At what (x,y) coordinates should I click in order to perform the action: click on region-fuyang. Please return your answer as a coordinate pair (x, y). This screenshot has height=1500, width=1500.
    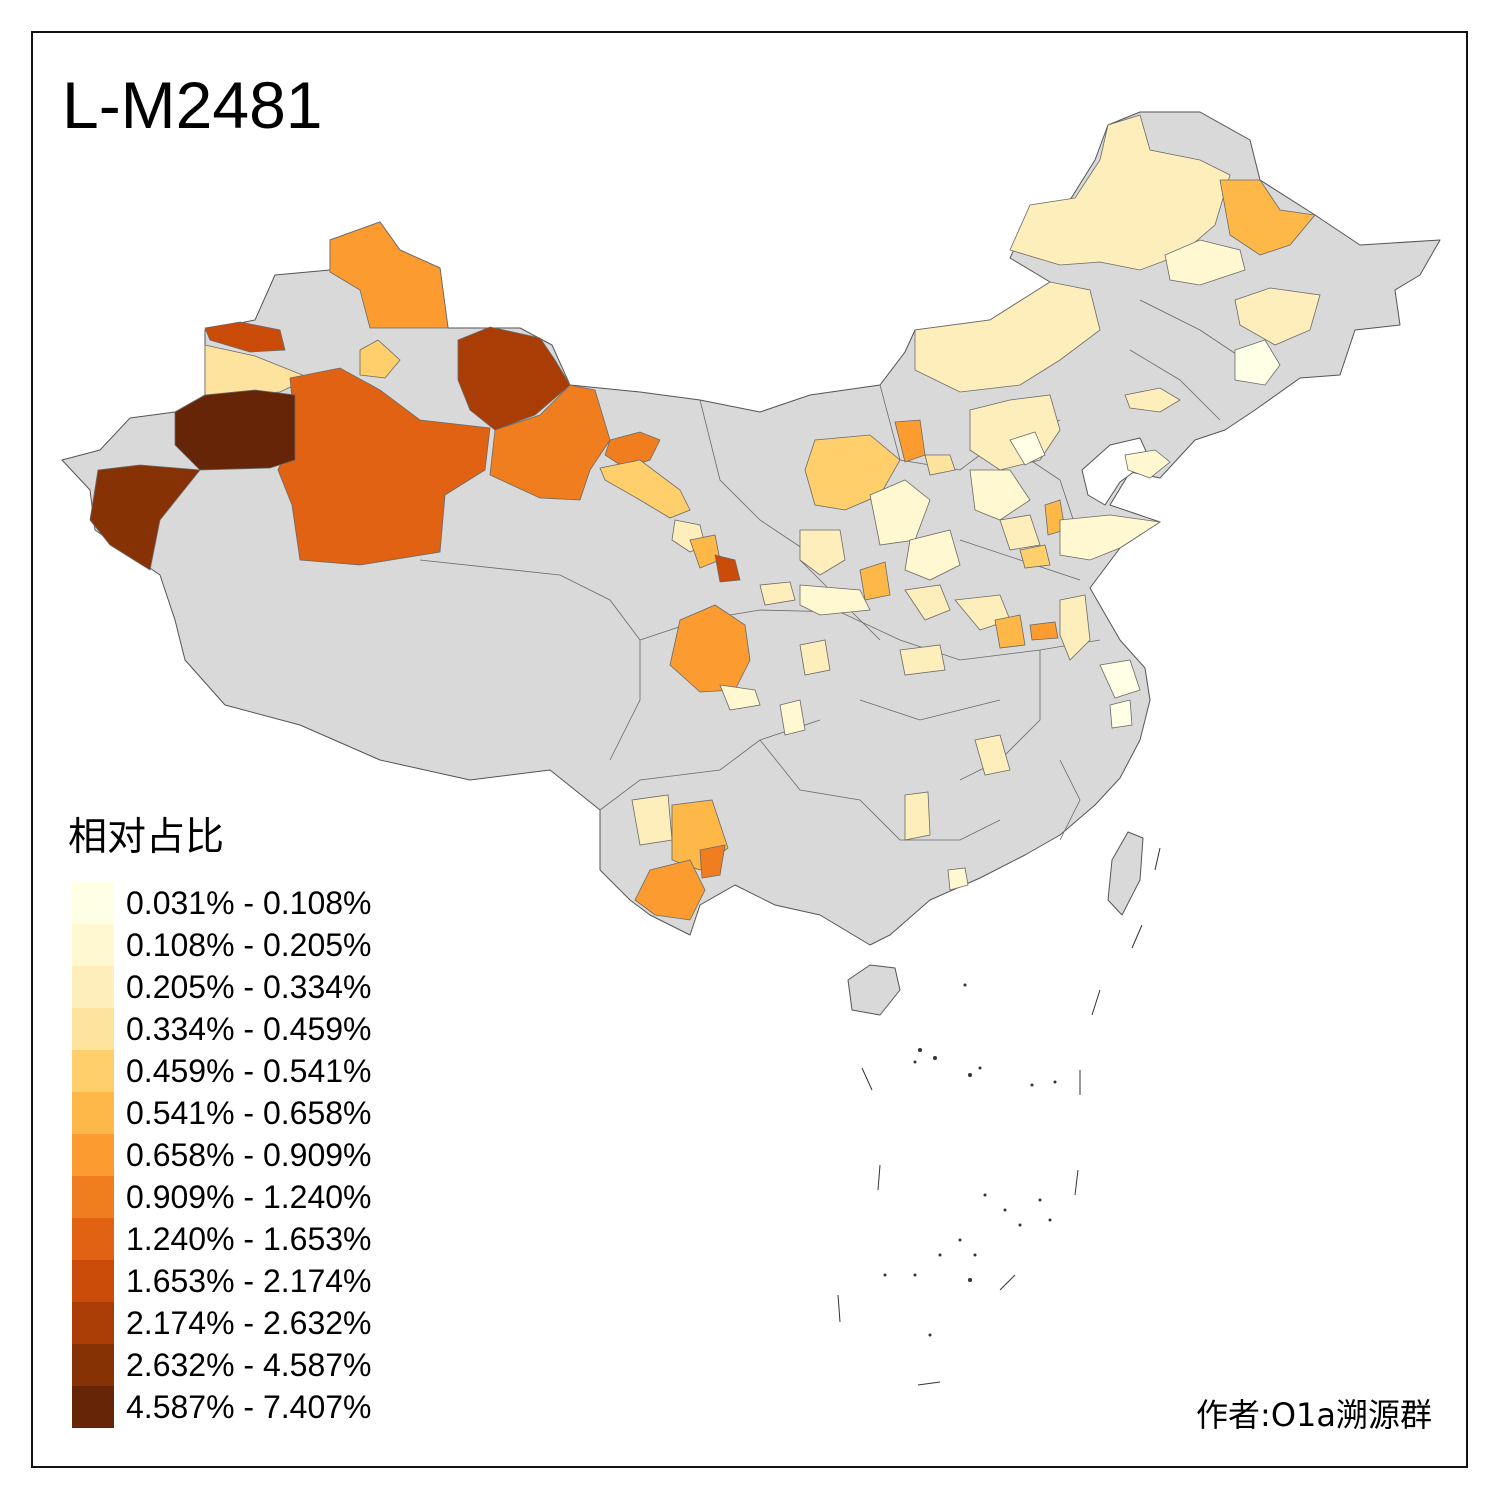
    Looking at the image, I should click on (1044, 631).